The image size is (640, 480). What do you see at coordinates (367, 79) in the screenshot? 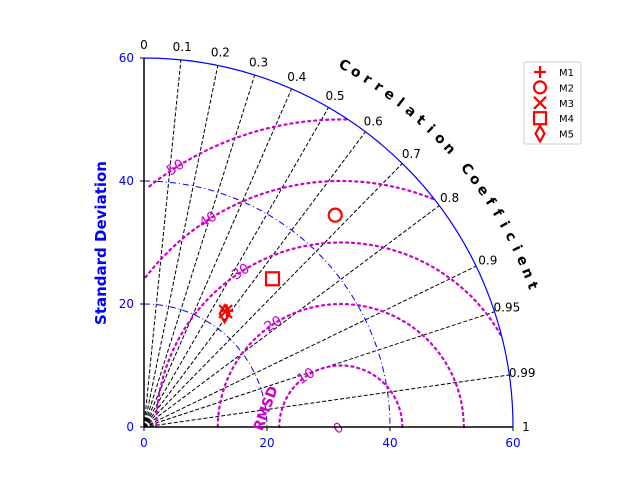
I see `corr-title-char: r` at bounding box center [367, 79].